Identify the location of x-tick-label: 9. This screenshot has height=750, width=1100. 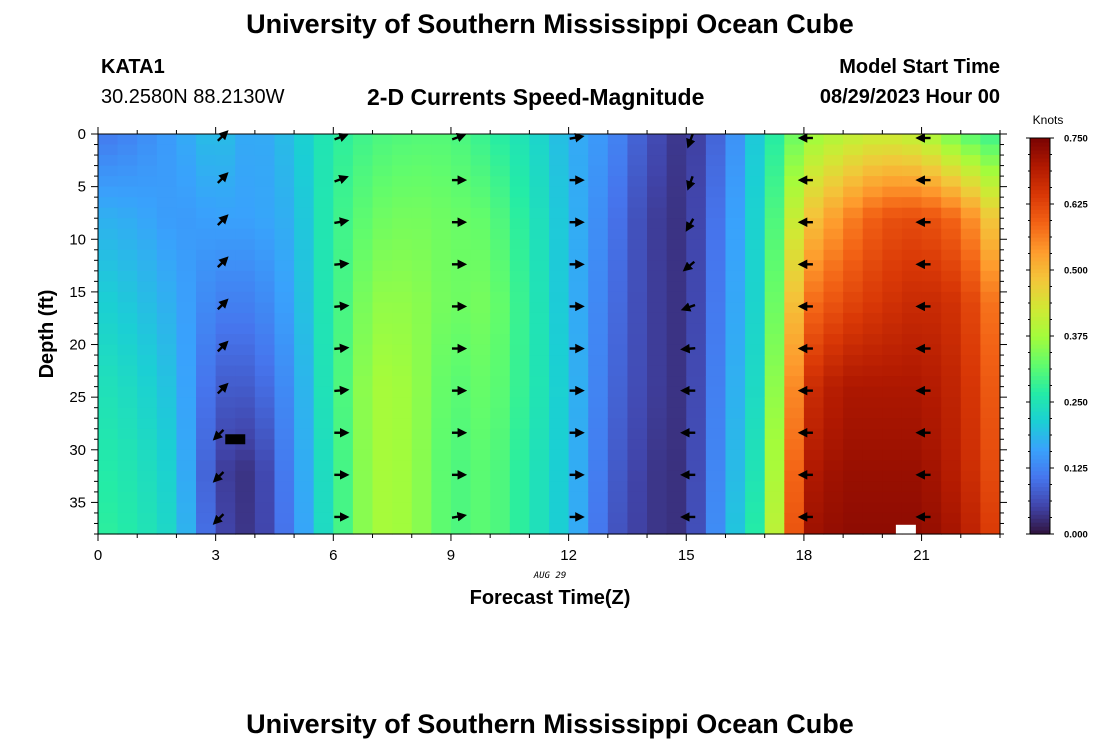
(451, 555).